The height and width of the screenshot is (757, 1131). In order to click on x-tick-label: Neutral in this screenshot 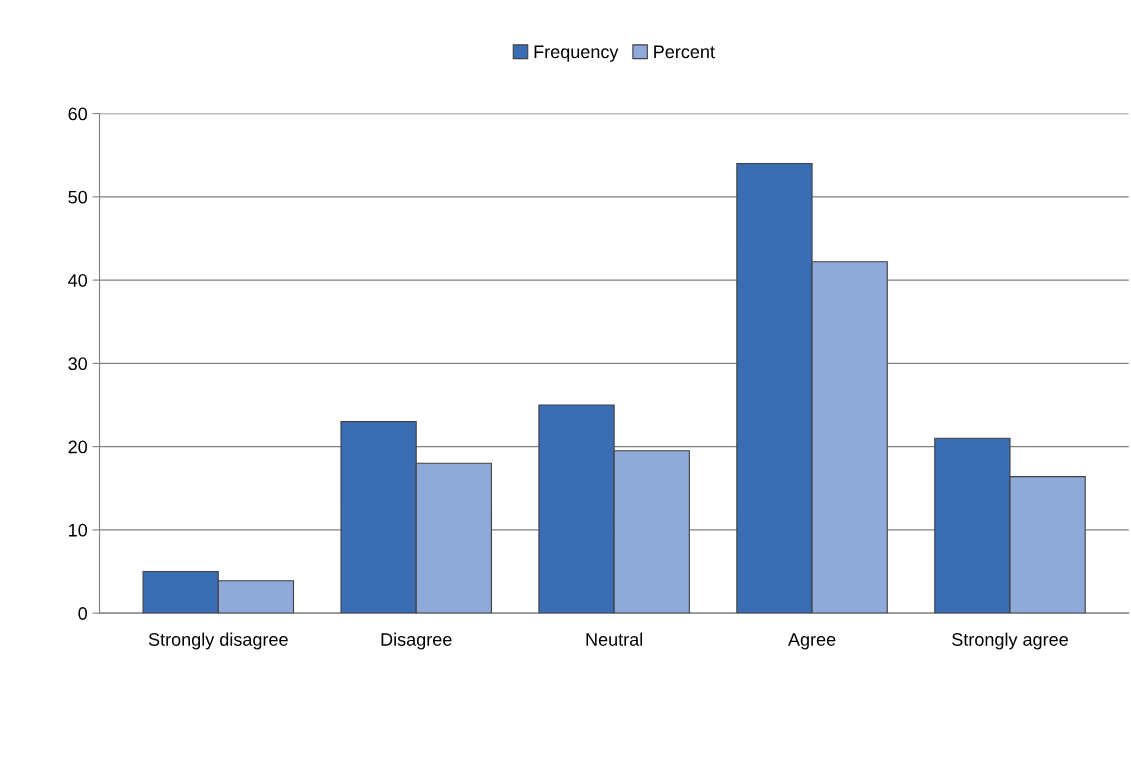, I will do `click(614, 639)`.